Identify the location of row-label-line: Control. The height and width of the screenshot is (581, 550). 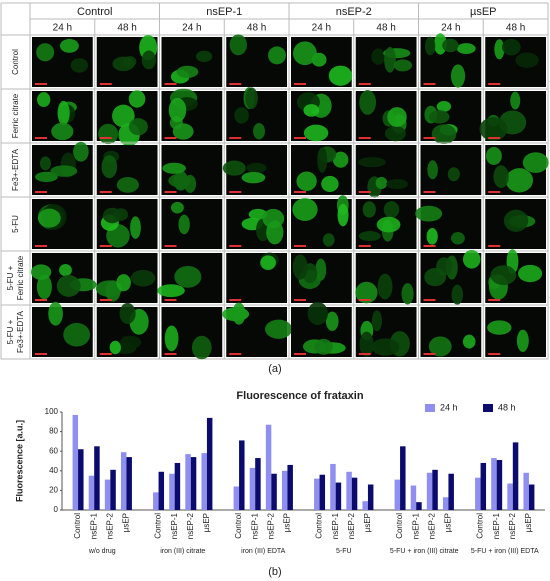
(15, 62).